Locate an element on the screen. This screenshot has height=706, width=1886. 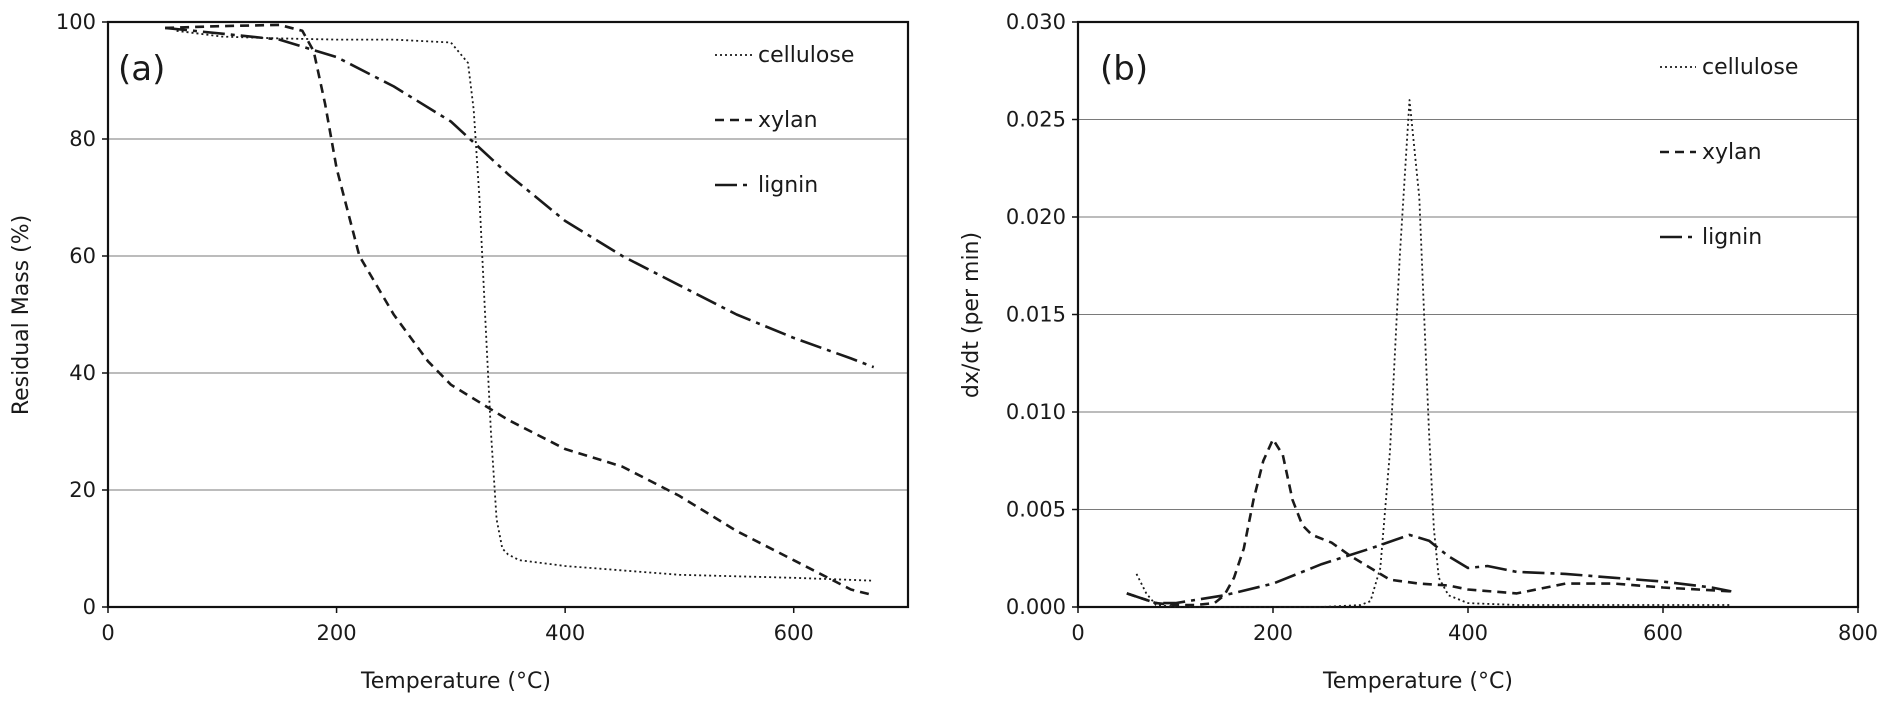
panel-label: (b) is located at coordinates (1124, 69).